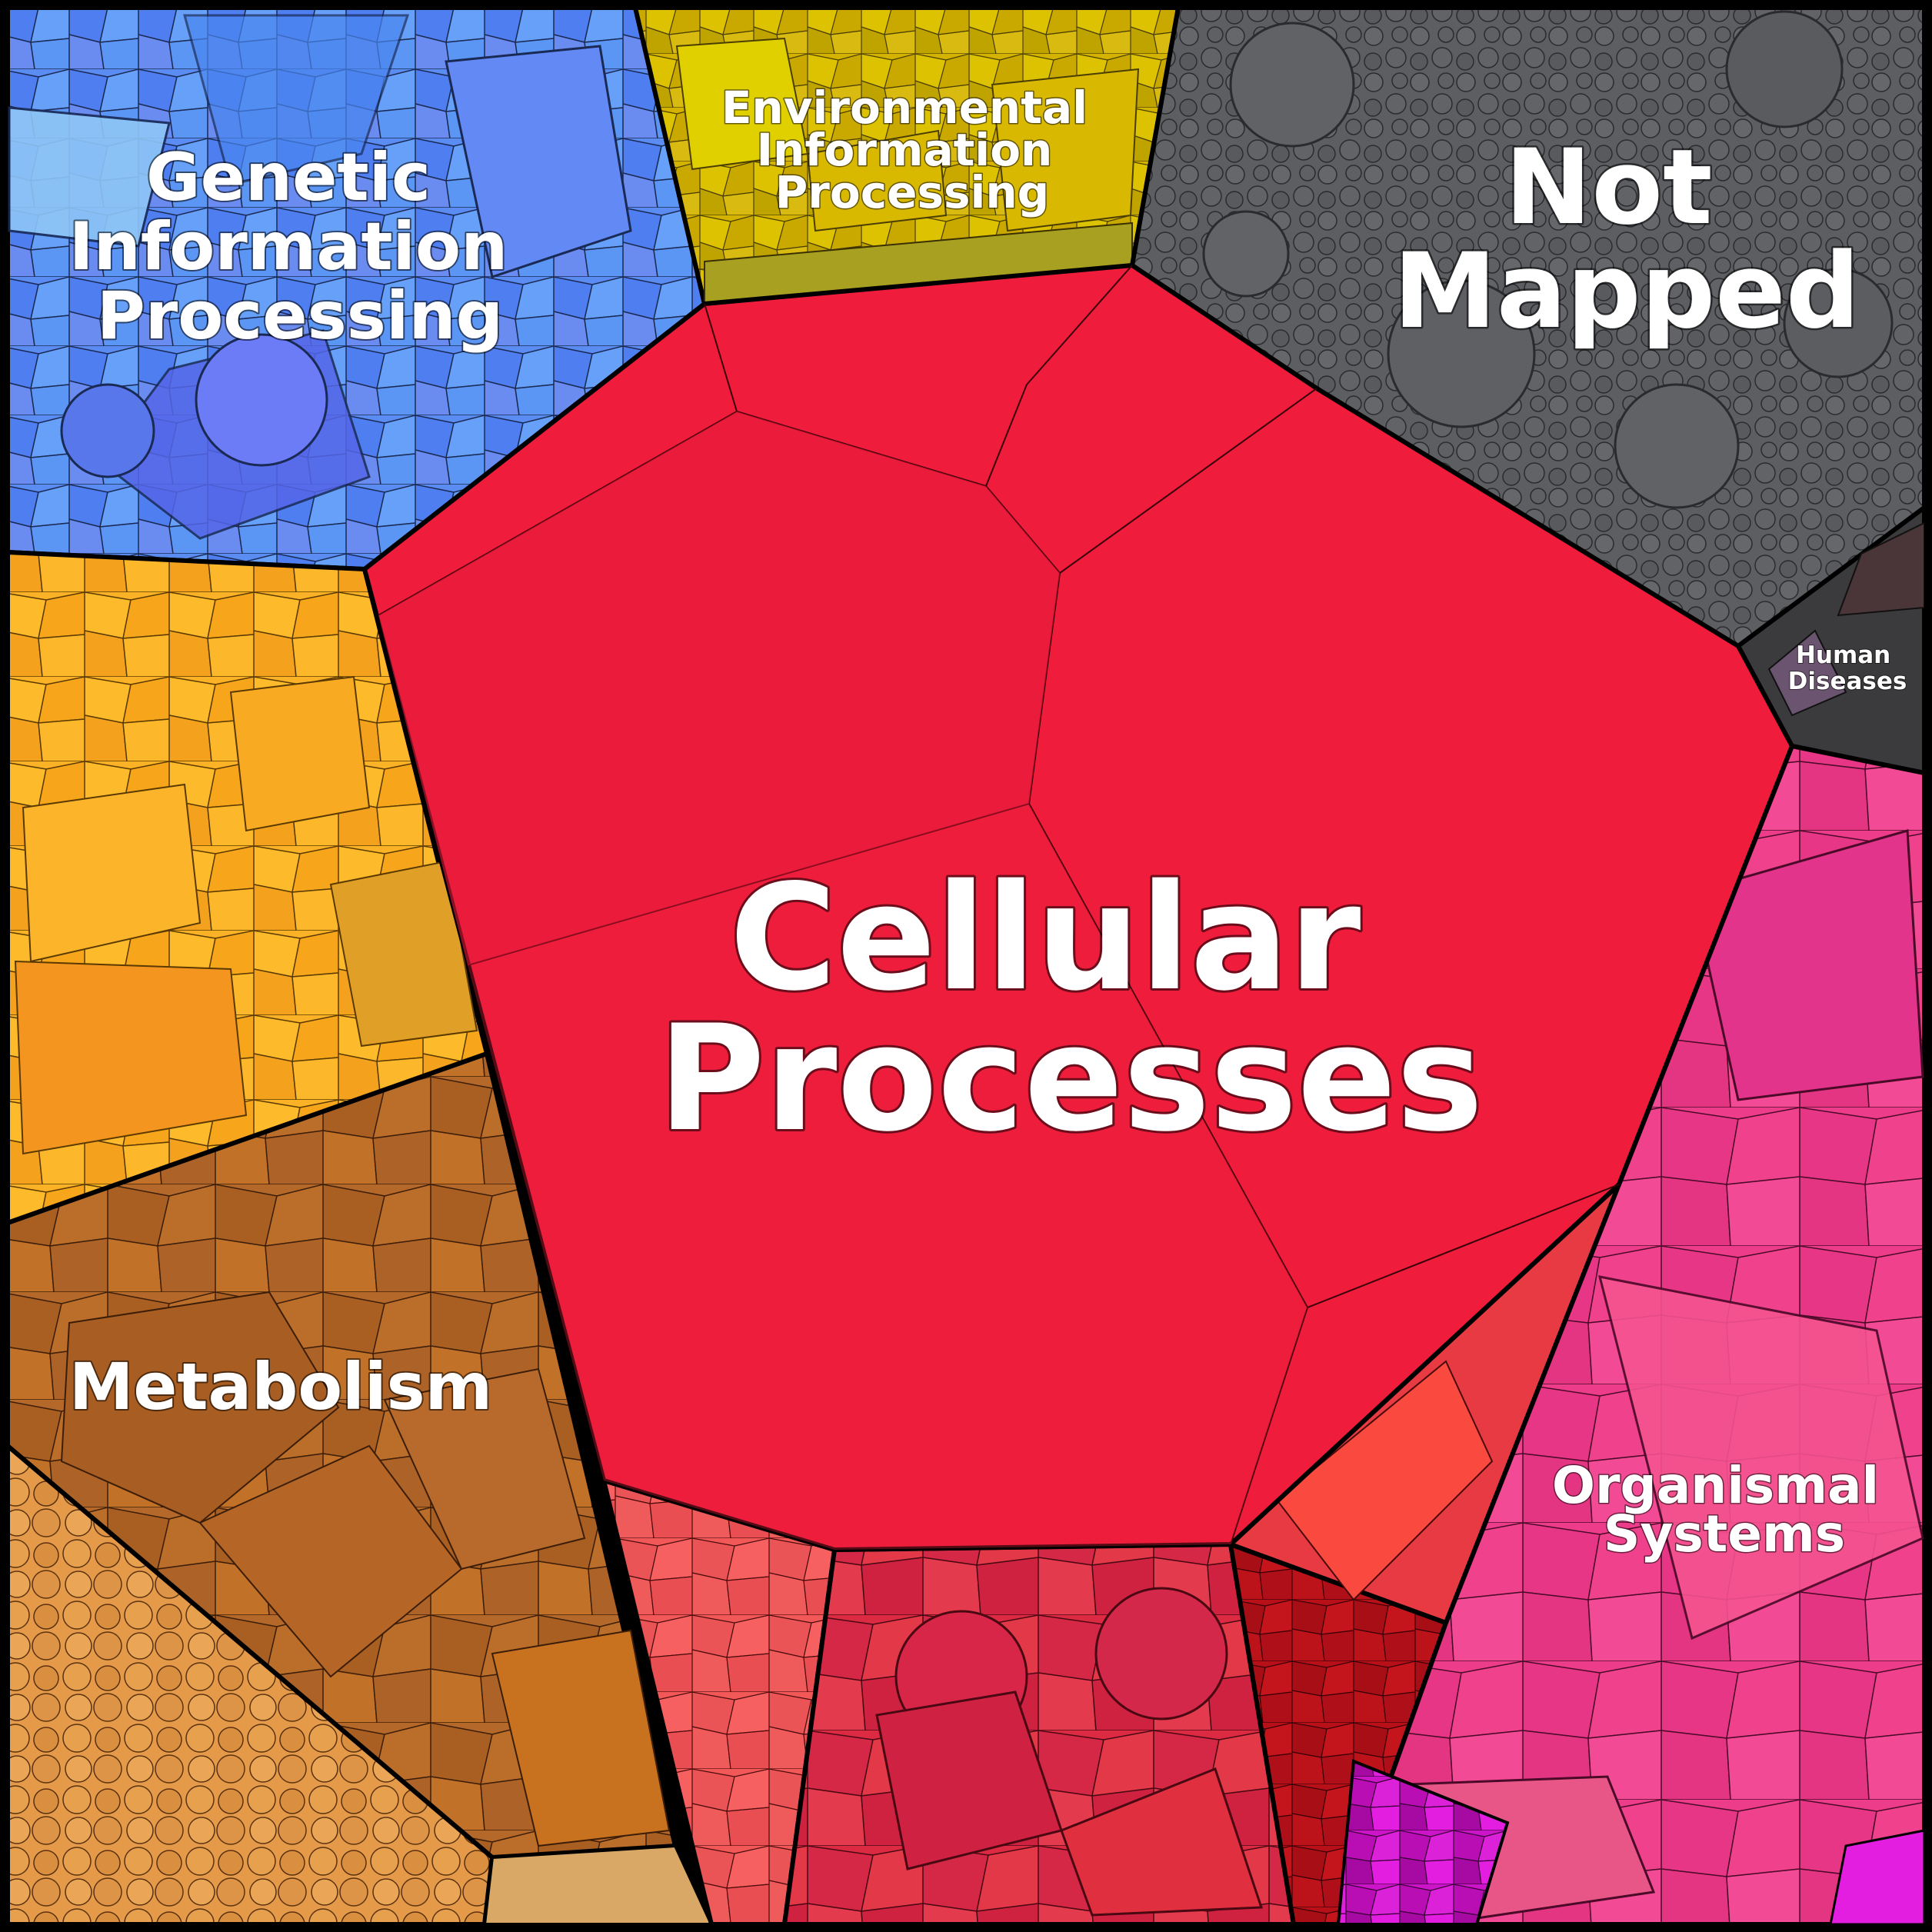 Image resolution: width=1932 pixels, height=1932 pixels. I want to click on human-diseases-label: Human Diseases, so click(1847, 668).